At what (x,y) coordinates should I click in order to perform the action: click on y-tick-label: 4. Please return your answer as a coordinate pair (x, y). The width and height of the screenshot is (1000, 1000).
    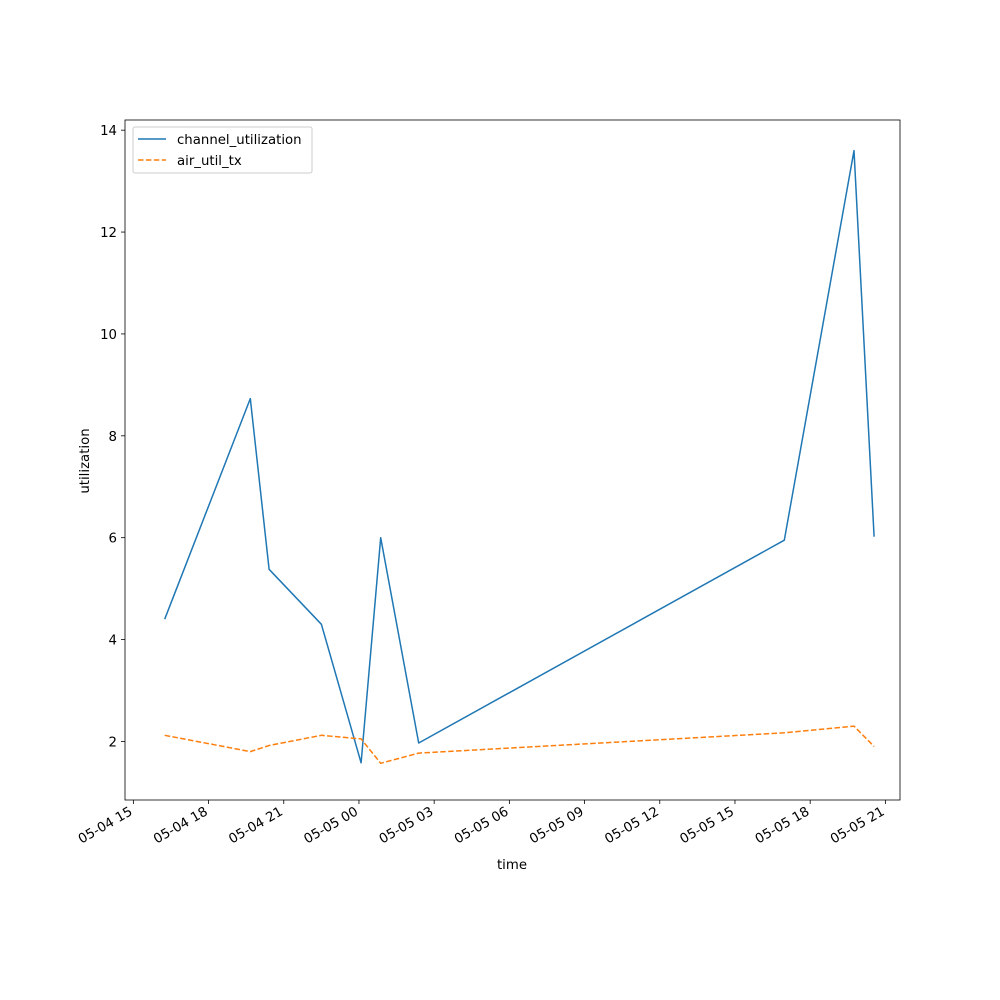
    Looking at the image, I should click on (113, 641).